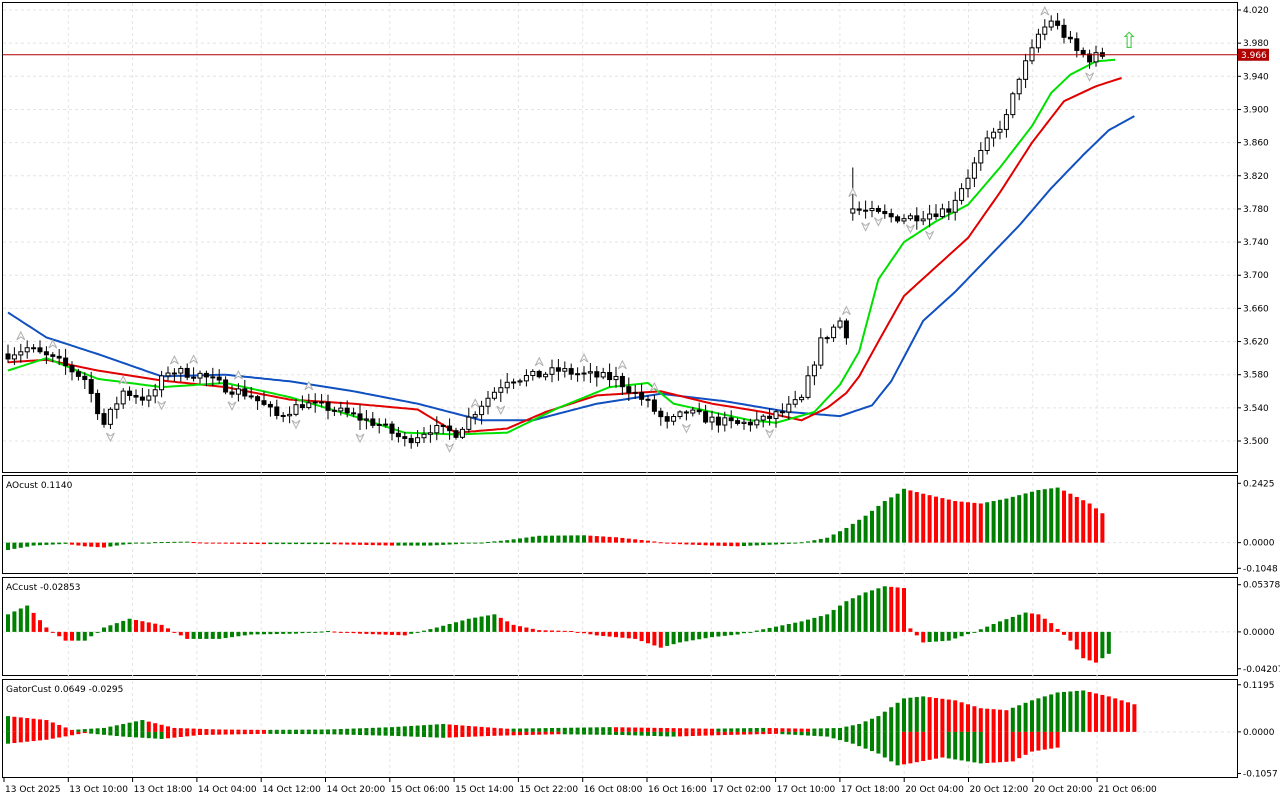  What do you see at coordinates (296, 424) in the screenshot?
I see `fractal-down-arrow-icon` at bounding box center [296, 424].